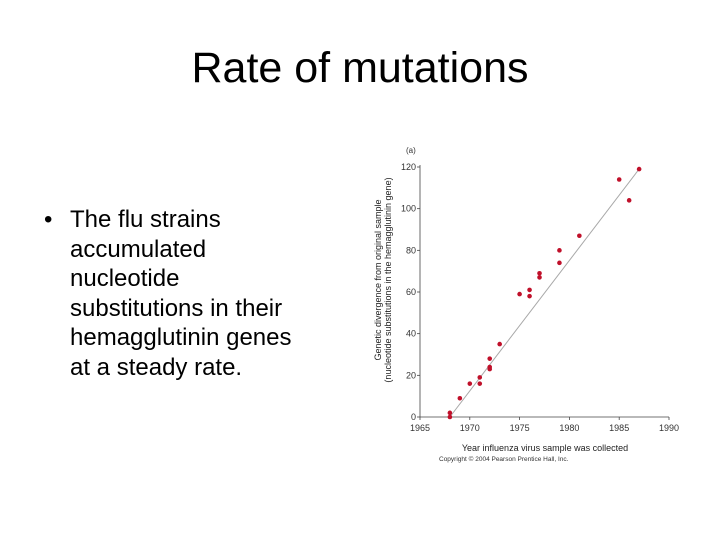 This screenshot has height=540, width=720. What do you see at coordinates (411, 150) in the screenshot?
I see `panel-label: (a)` at bounding box center [411, 150].